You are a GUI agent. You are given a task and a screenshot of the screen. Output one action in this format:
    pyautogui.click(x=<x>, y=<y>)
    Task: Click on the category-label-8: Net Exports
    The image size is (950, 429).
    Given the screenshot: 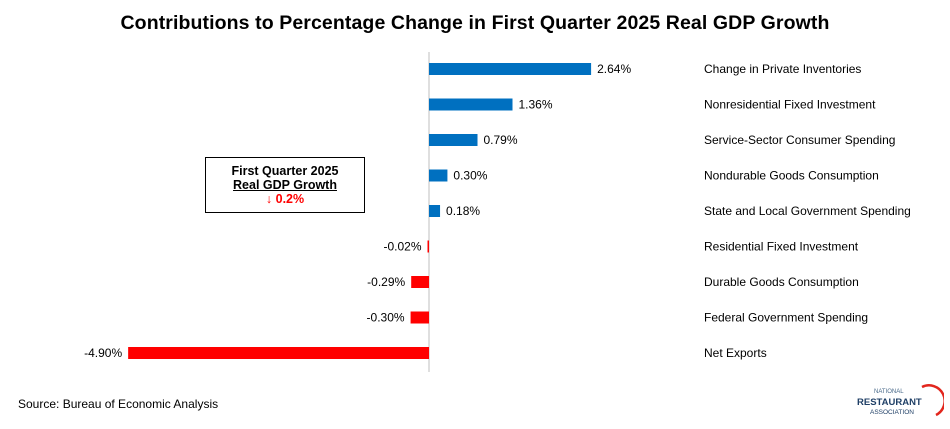 What is the action you would take?
    pyautogui.click(x=735, y=353)
    